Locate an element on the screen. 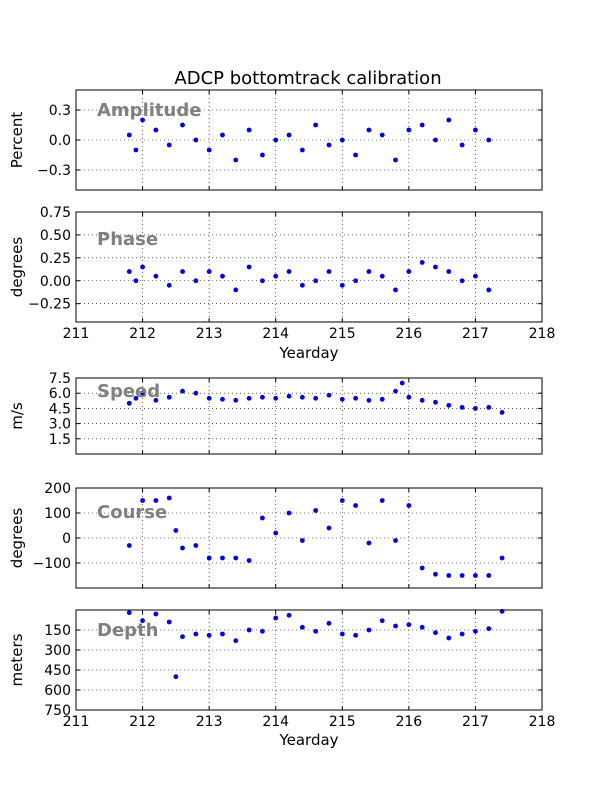  panel-label: Amplitude is located at coordinates (149, 110).